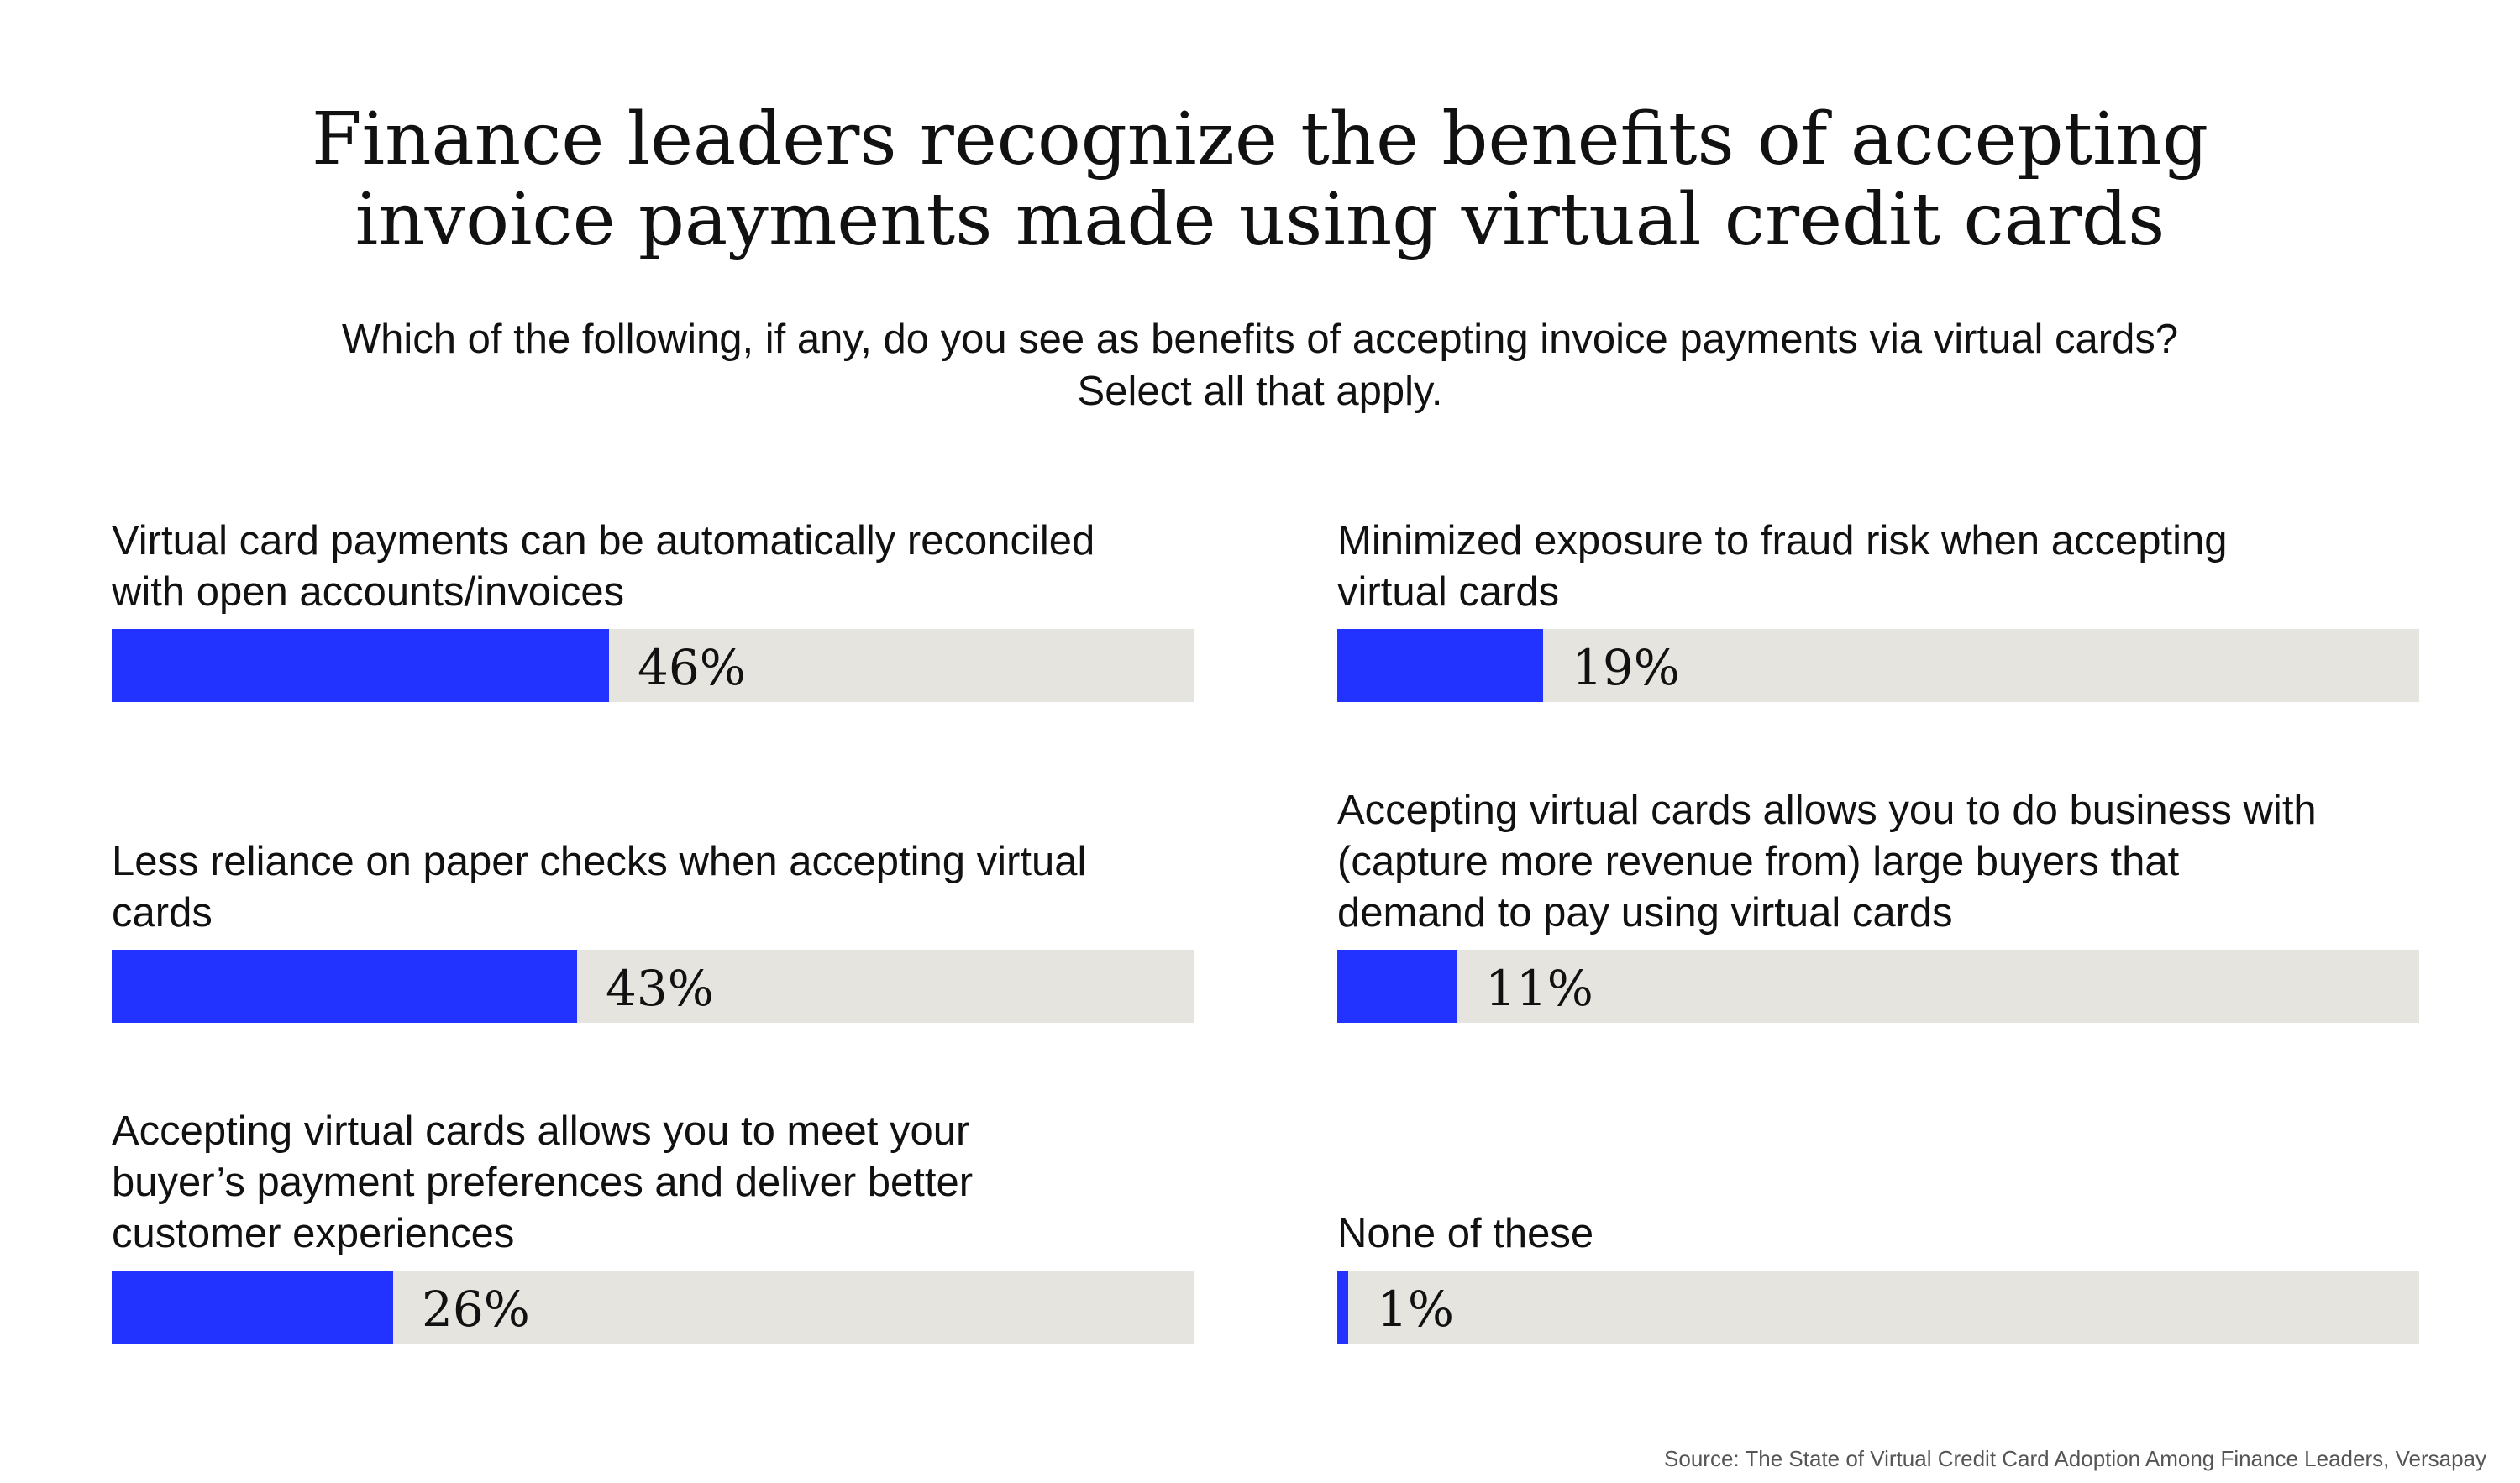 The width and height of the screenshot is (2520, 1483). Describe the element at coordinates (368, 592) in the screenshot. I see `bar-category-label-line: with open accounts/invoices` at that location.